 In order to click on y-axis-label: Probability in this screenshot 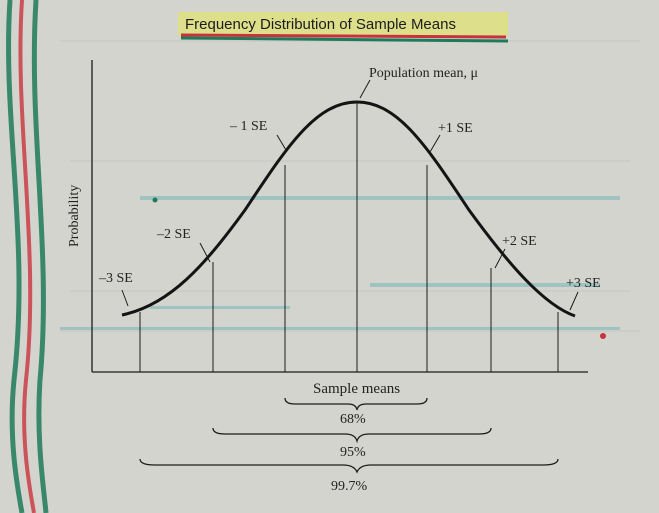, I will do `click(74, 216)`.